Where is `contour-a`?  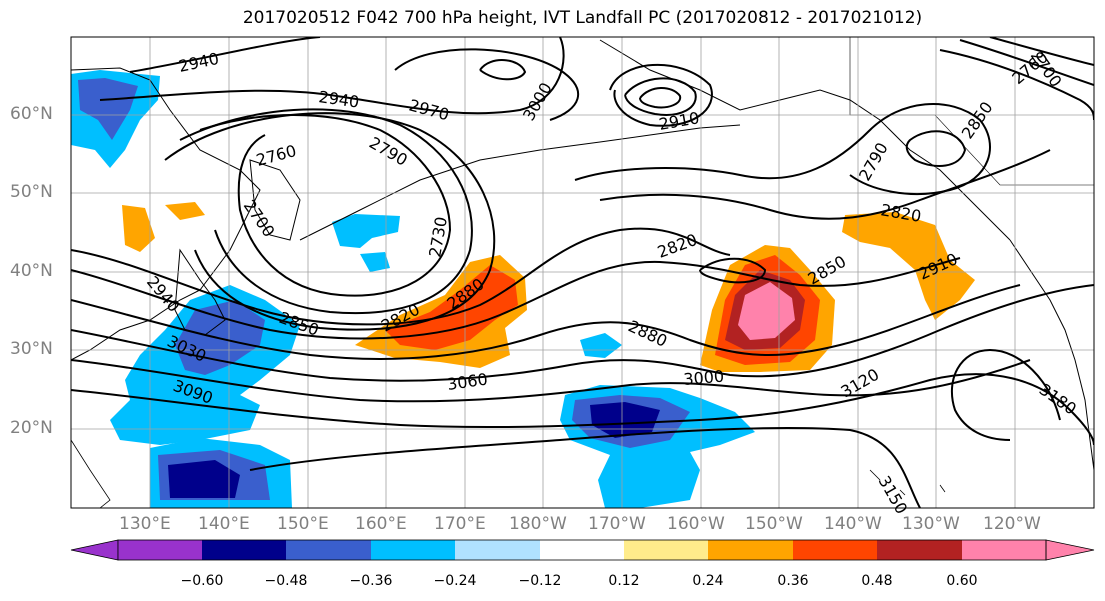 contour-a is located at coordinates (225, 55).